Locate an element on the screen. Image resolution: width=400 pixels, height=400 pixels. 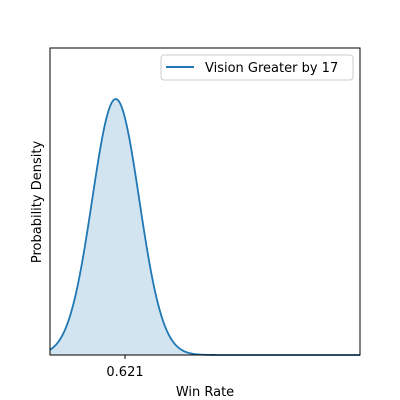
legend: Vision Greater by 17 is located at coordinates (257, 67).